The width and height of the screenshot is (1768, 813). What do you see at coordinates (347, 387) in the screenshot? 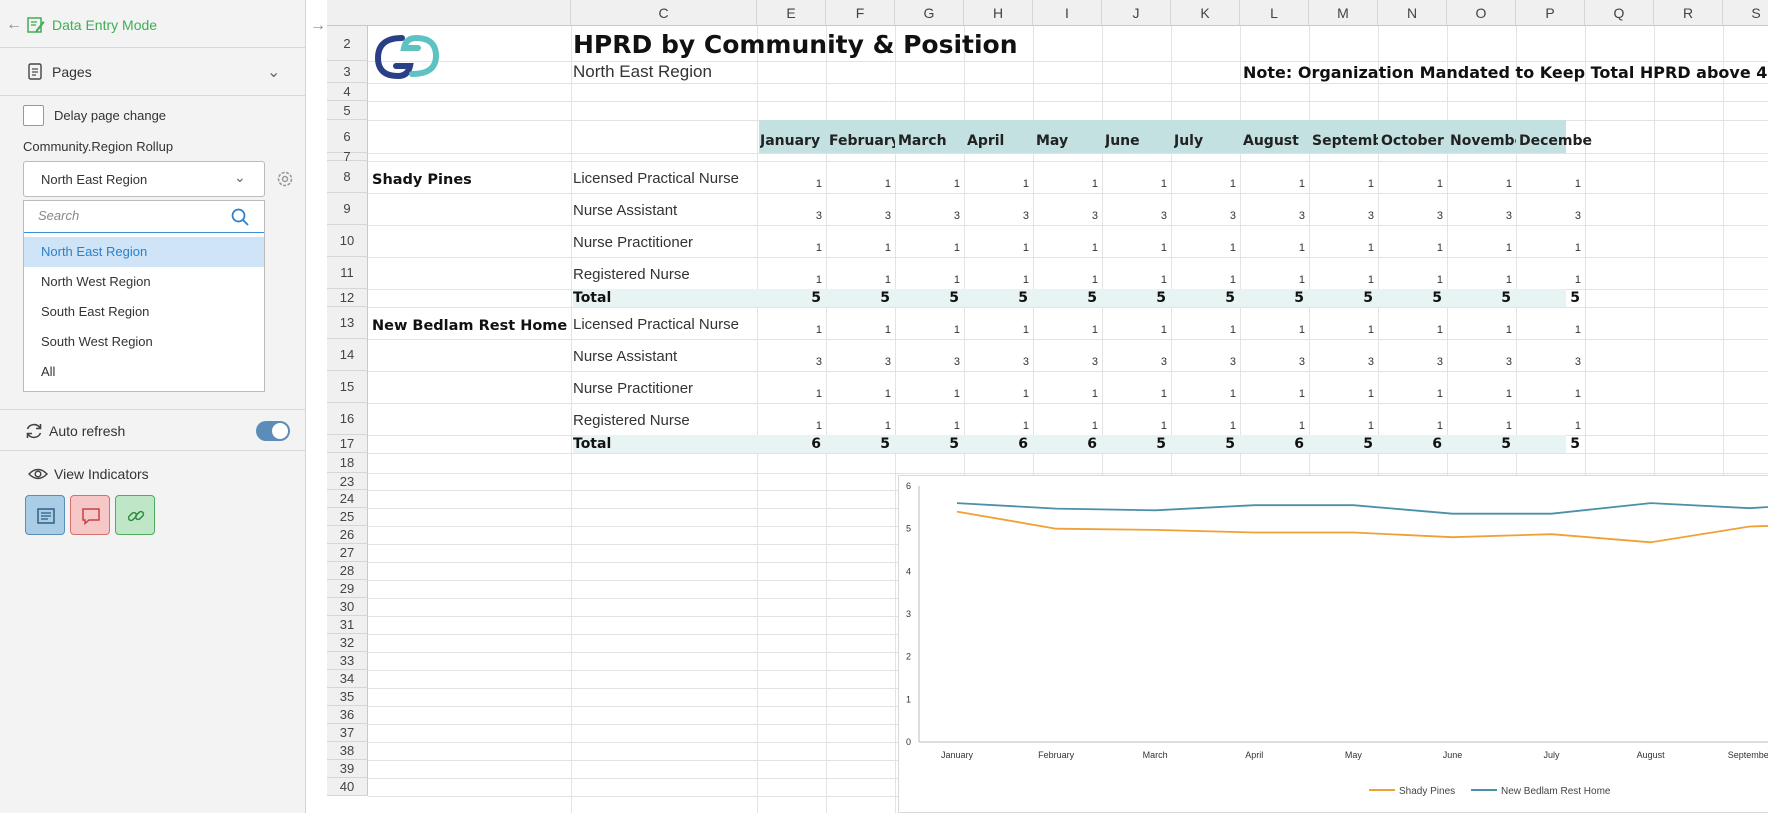
I see `row-header: 15` at bounding box center [347, 387].